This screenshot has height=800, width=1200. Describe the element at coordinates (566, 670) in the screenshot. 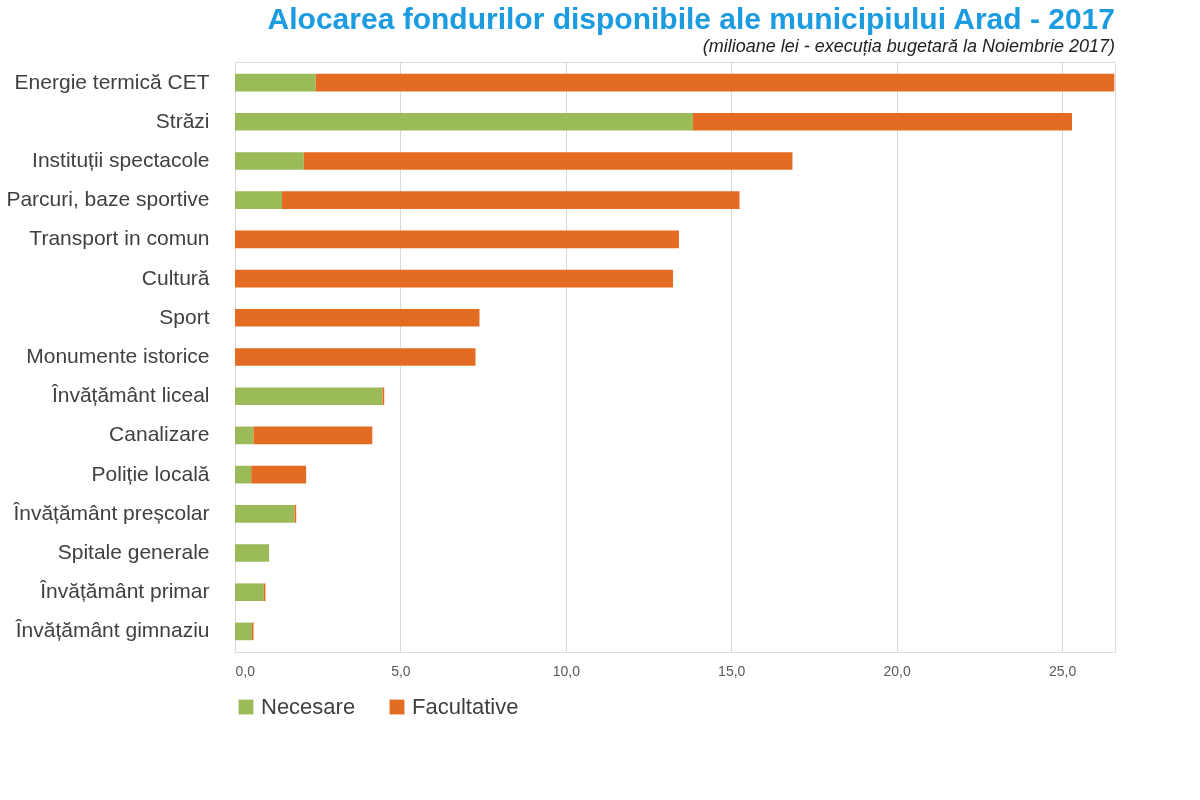

I see `x-tick-label: 10,0` at that location.